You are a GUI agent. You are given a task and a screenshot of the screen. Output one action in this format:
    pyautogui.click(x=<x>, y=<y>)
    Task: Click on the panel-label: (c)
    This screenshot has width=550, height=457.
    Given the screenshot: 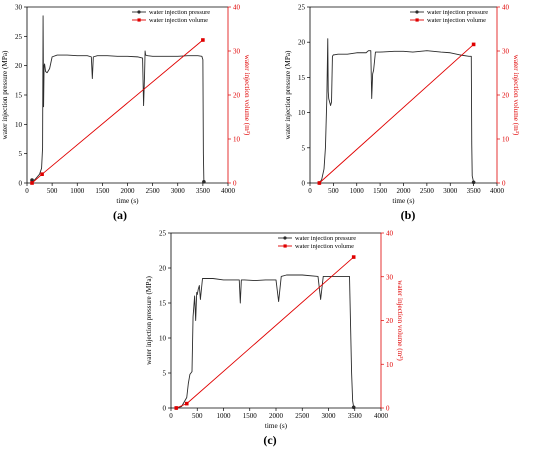 What is the action you would take?
    pyautogui.click(x=269, y=440)
    